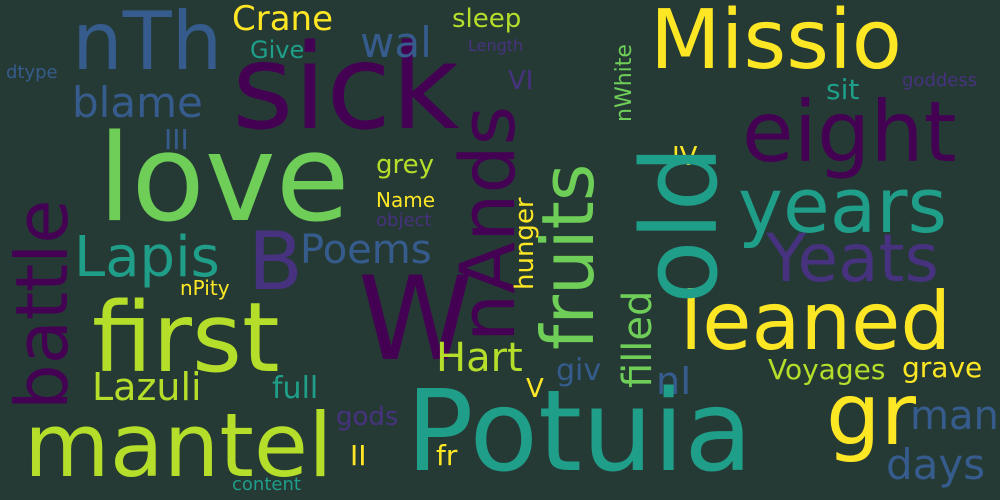 This screenshot has width=1000, height=500. I want to click on word-gods: gods, so click(367, 417).